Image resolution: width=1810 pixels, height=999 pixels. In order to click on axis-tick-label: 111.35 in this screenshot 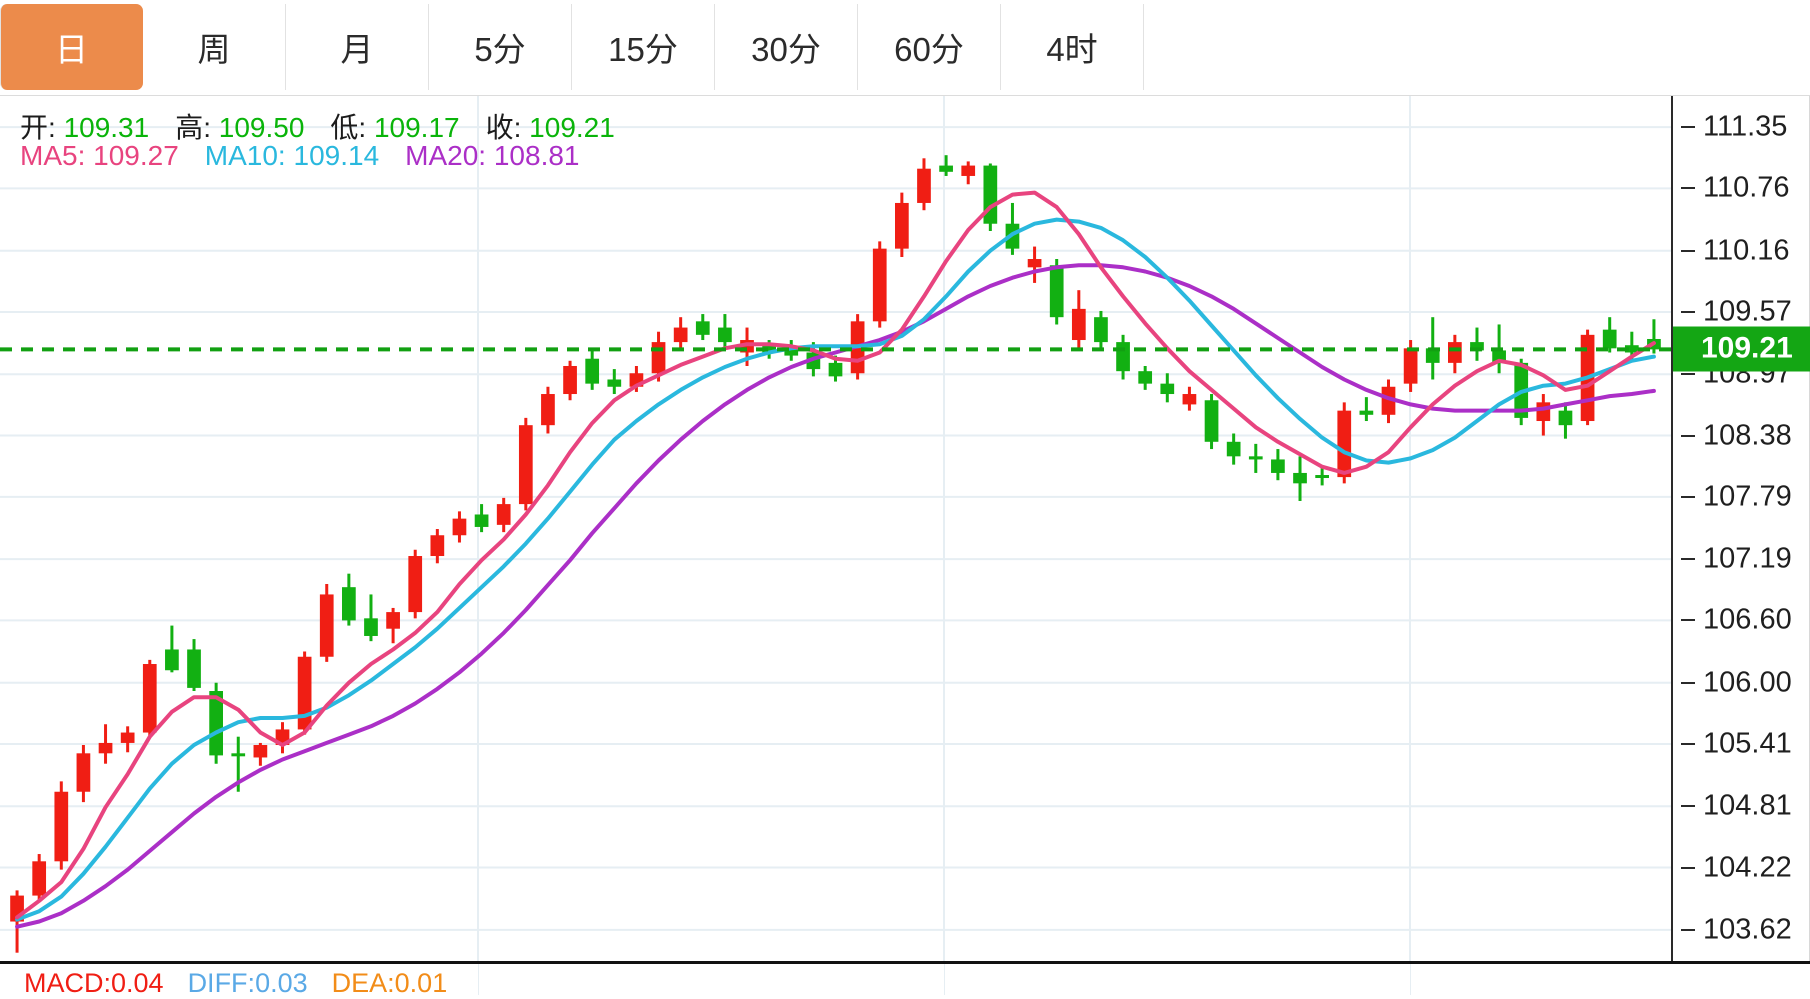, I will do `click(1745, 126)`.